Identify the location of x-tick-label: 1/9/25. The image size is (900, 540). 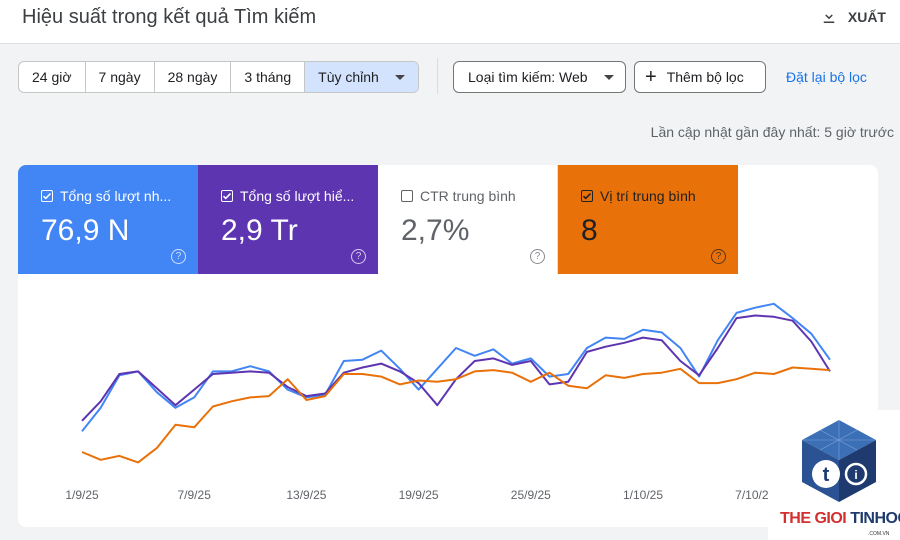
(82, 495).